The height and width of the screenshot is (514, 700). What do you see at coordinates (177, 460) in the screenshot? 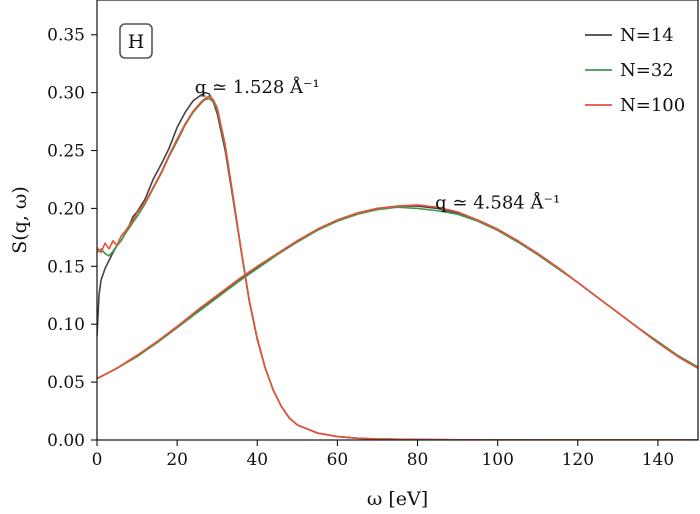
I see `x-tick-label: 20` at bounding box center [177, 460].